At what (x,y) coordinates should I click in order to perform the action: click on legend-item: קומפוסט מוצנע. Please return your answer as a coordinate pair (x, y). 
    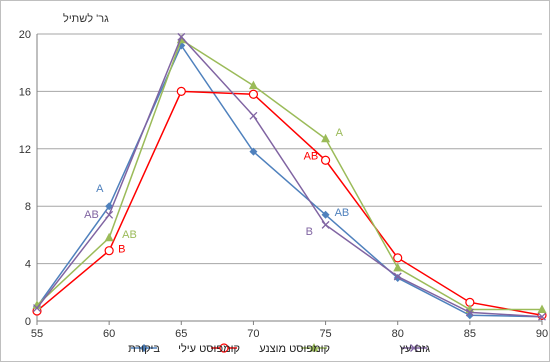
    Looking at the image, I should click on (294, 349).